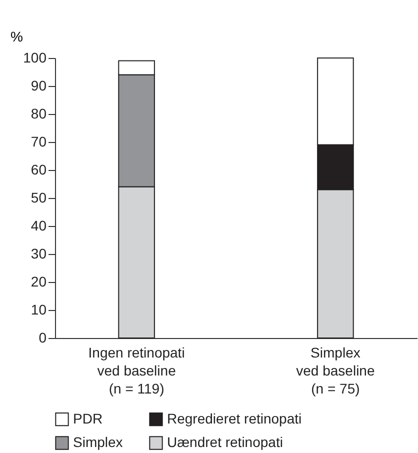 Image resolution: width=418 pixels, height=453 pixels. I want to click on legend-label: Uændret retinopati, so click(225, 442).